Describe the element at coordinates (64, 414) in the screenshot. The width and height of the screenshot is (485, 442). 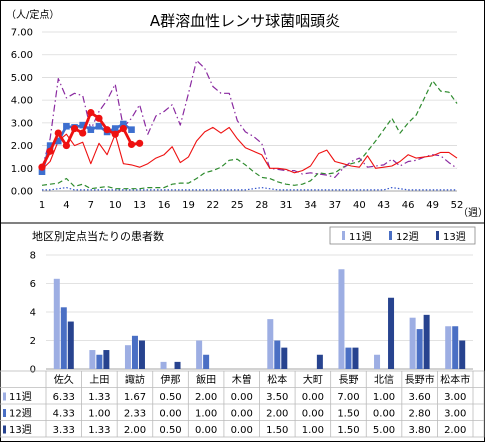
I see `data-table-cell: 4.33` at that location.